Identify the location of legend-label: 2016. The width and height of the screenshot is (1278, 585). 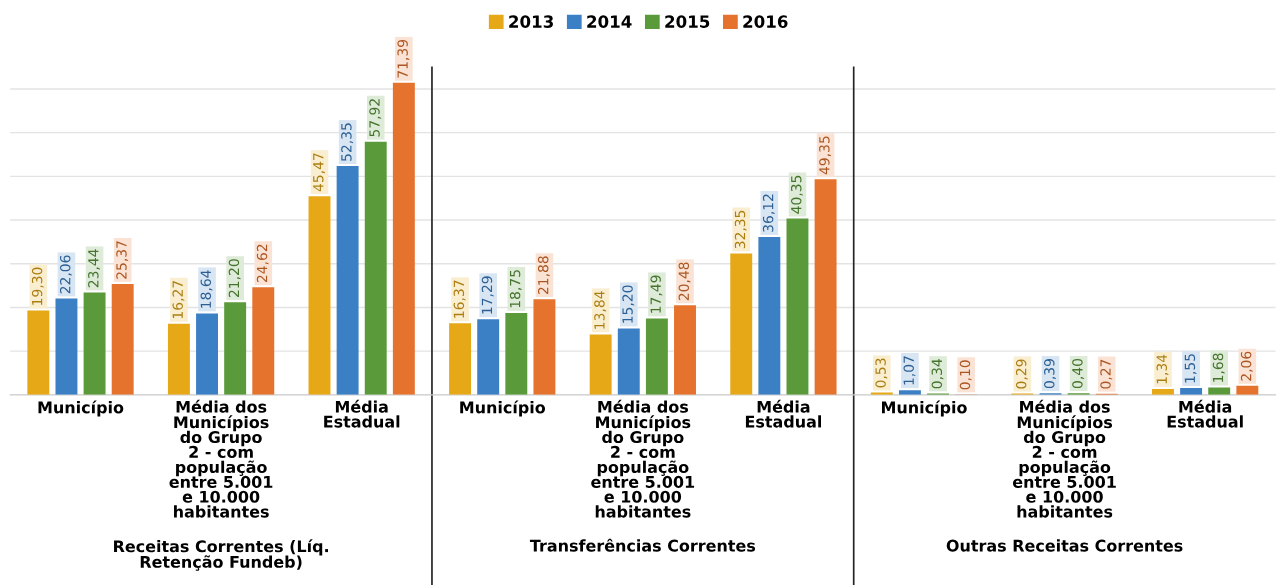
(765, 21).